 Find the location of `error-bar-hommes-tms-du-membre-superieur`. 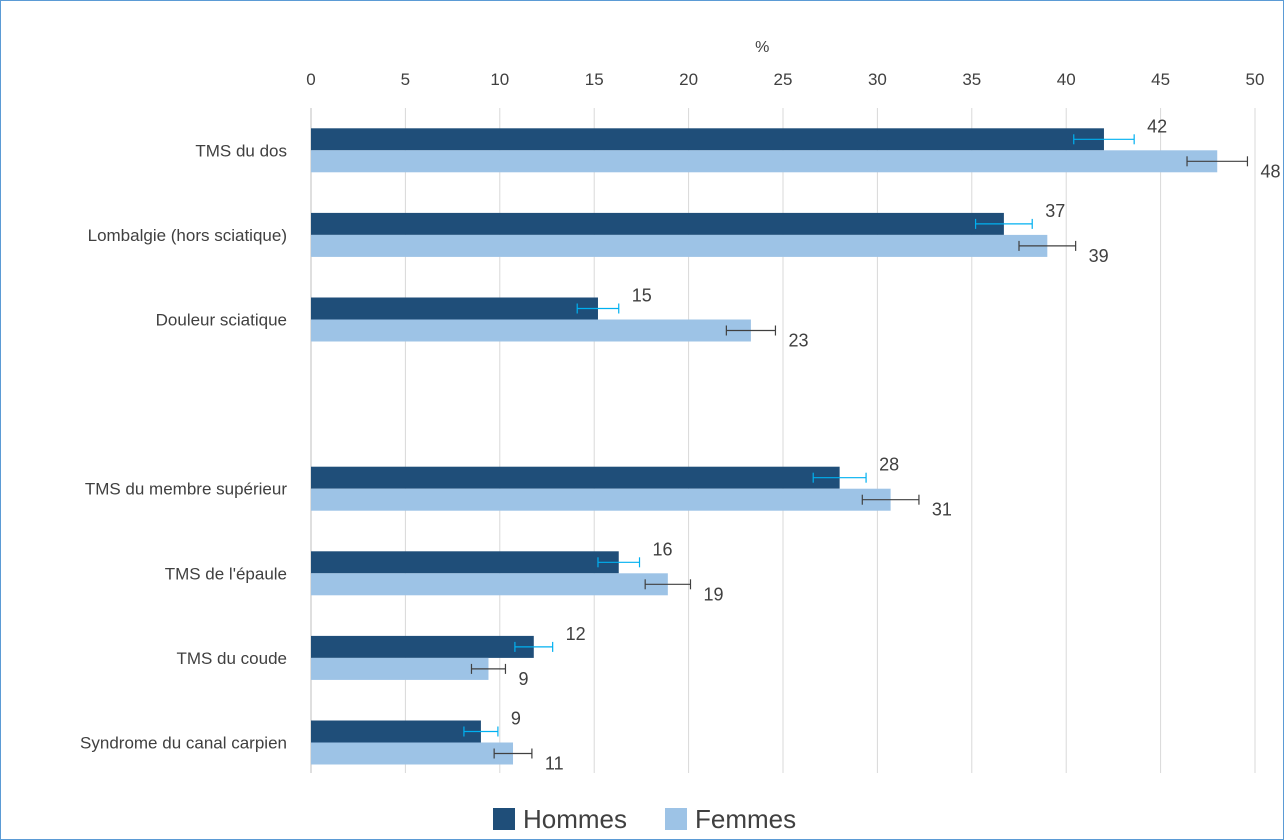

error-bar-hommes-tms-du-membre-superieur is located at coordinates (839, 477).